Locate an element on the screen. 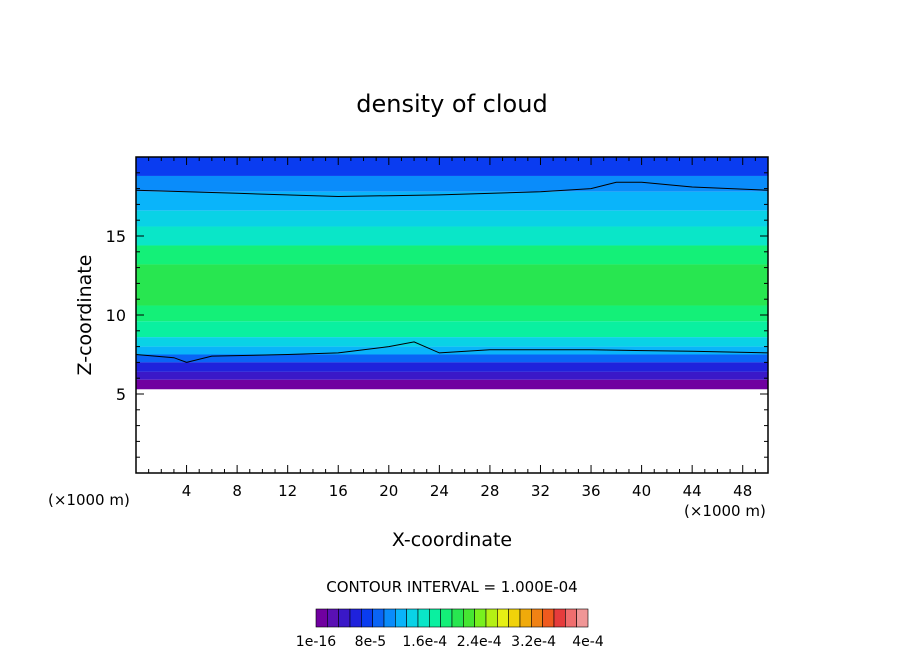 The height and width of the screenshot is (654, 904). x-tick-label: 40 is located at coordinates (641, 491).